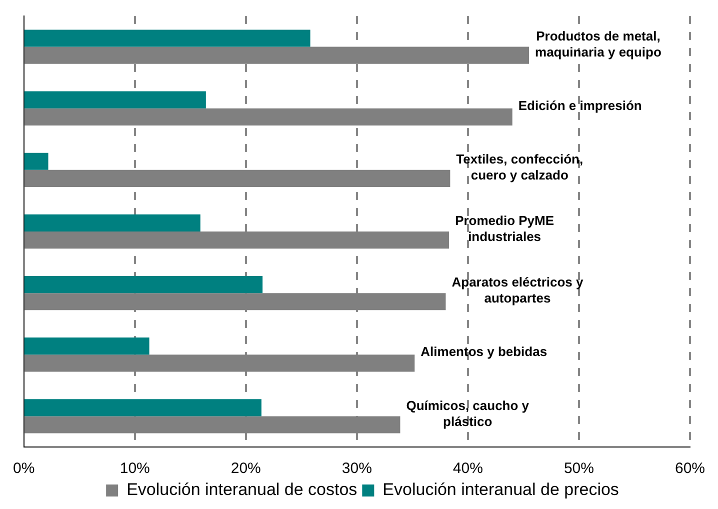 The image size is (718, 509). I want to click on legend-label: Evolución interanual de precios, so click(500, 490).